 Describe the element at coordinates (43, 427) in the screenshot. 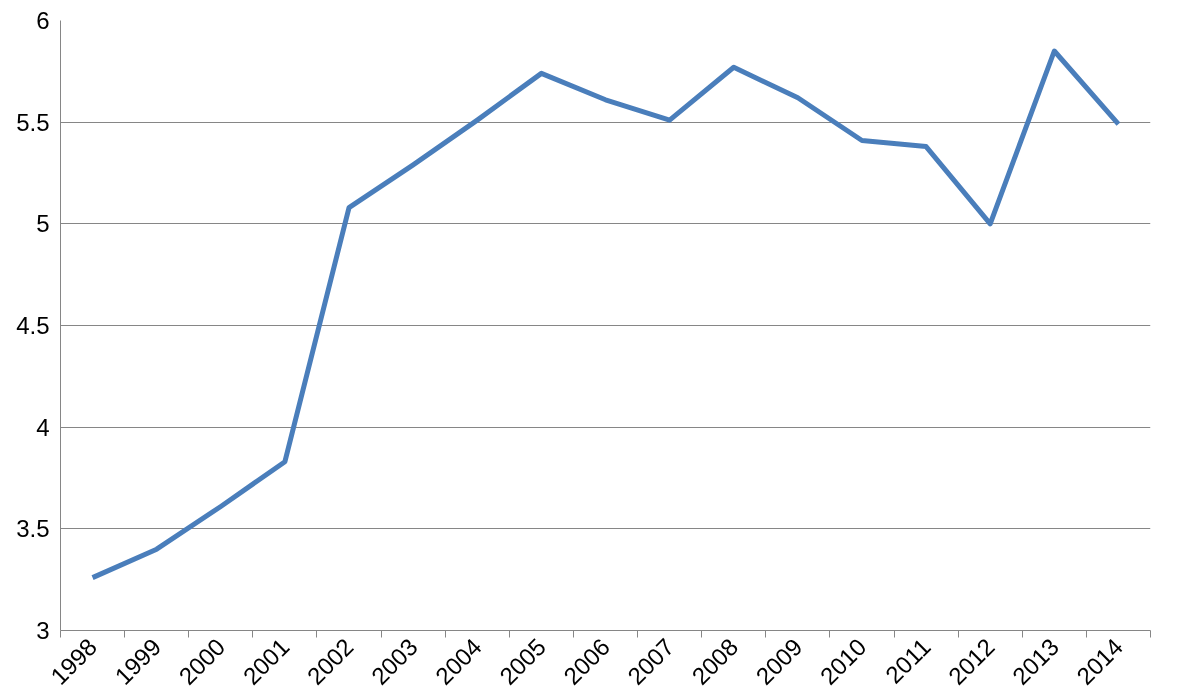

I see `y-tick-label: 4` at that location.